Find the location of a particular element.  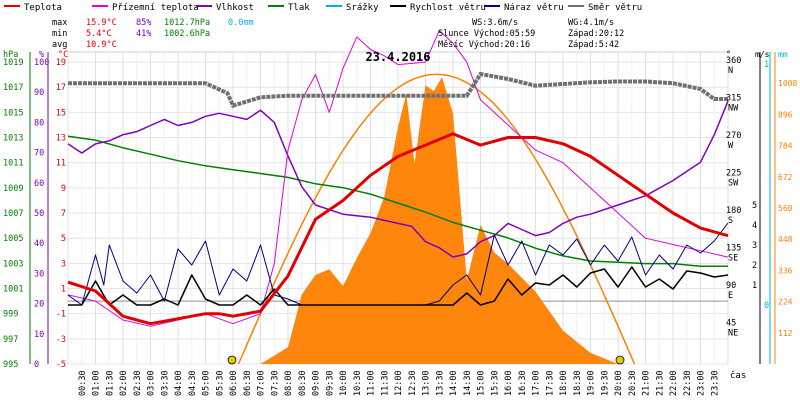

pct-tick-label: 50 is located at coordinates (39, 214).